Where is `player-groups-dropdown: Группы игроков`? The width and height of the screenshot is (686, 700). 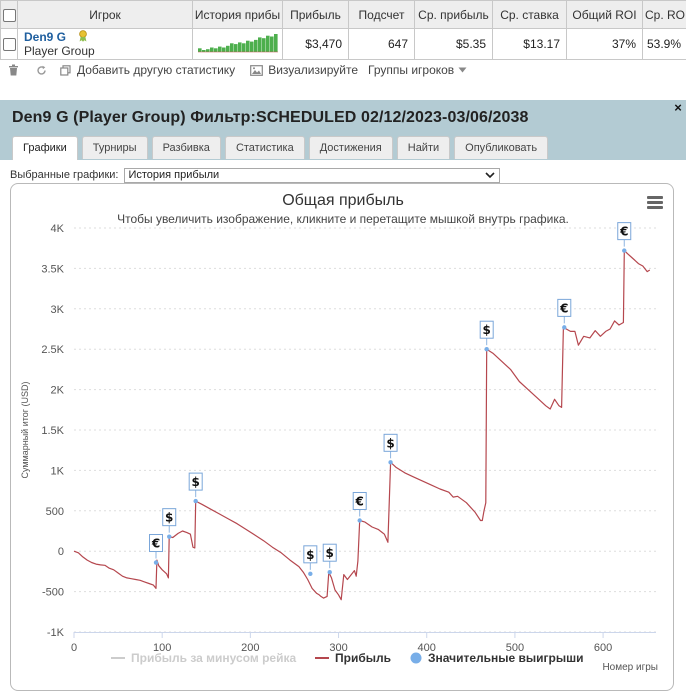
player-groups-dropdown: Группы игроков is located at coordinates (417, 70).